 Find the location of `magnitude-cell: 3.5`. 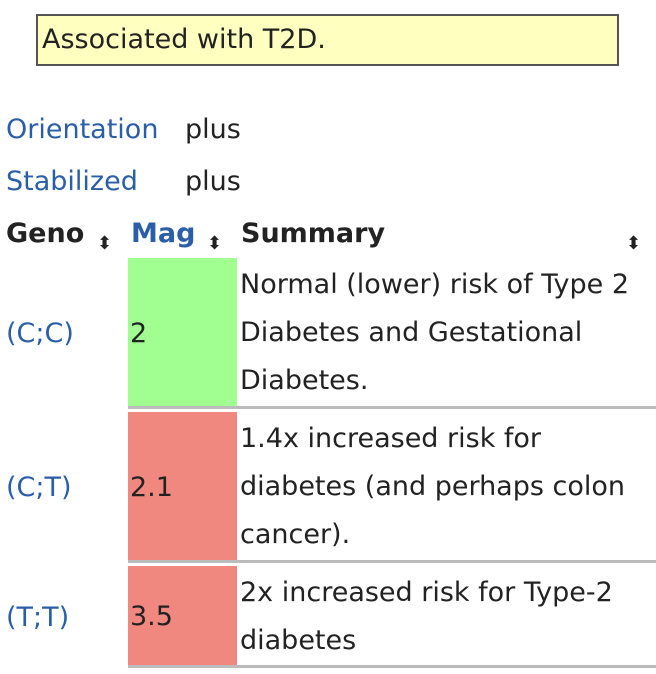

magnitude-cell: 3.5 is located at coordinates (182, 616).